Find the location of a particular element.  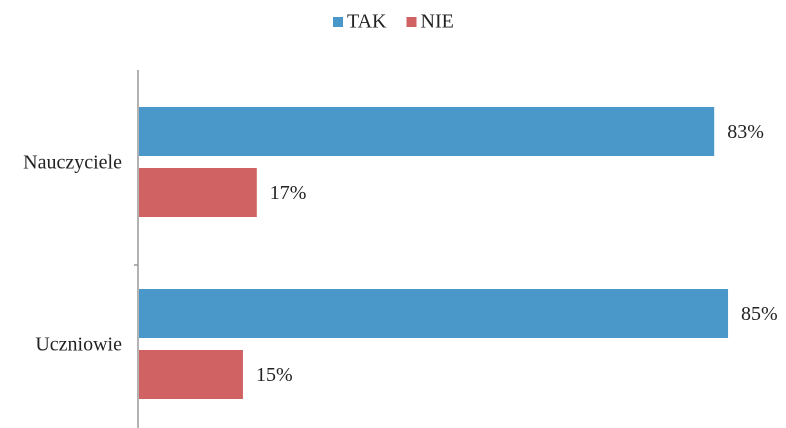

data-label: 85% is located at coordinates (759, 314).